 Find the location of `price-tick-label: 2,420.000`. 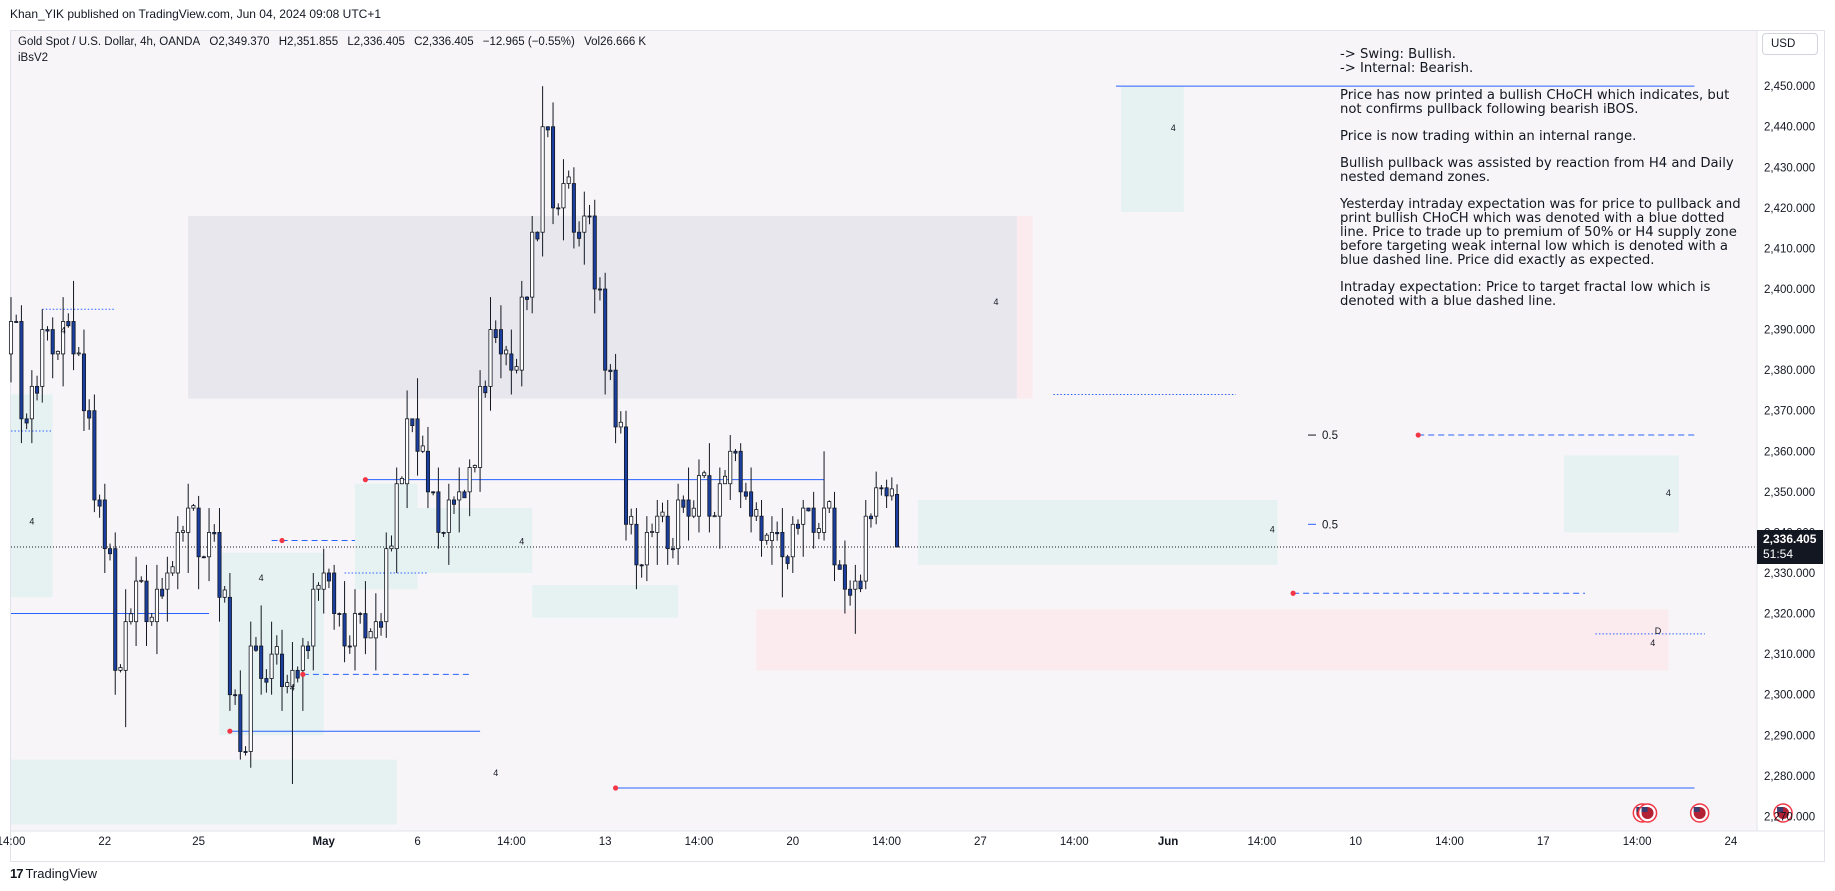

price-tick-label: 2,420.000 is located at coordinates (1789, 209).